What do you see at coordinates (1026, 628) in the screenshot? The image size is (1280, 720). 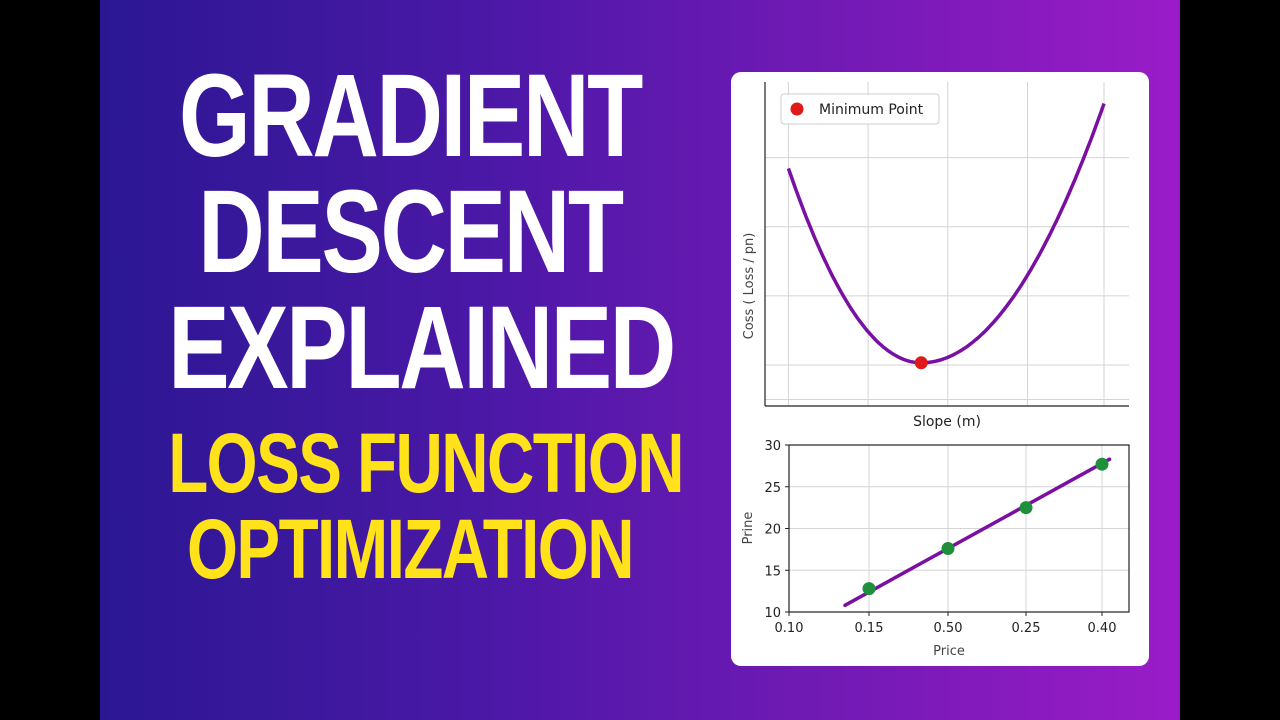 I see `x-tick-label: 0.25` at bounding box center [1026, 628].